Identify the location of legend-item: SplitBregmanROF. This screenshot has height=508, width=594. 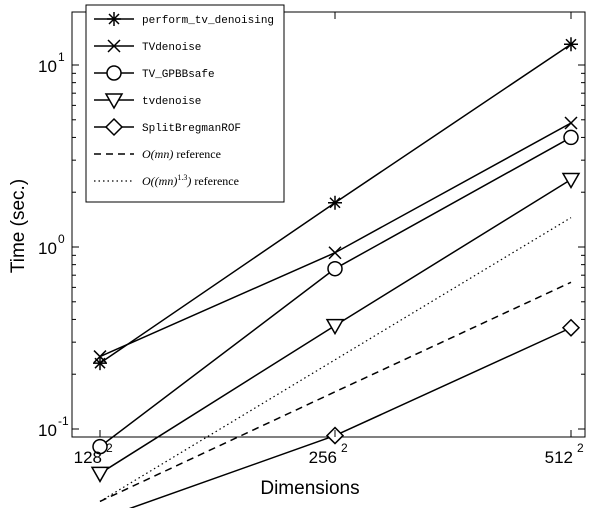
(167, 127).